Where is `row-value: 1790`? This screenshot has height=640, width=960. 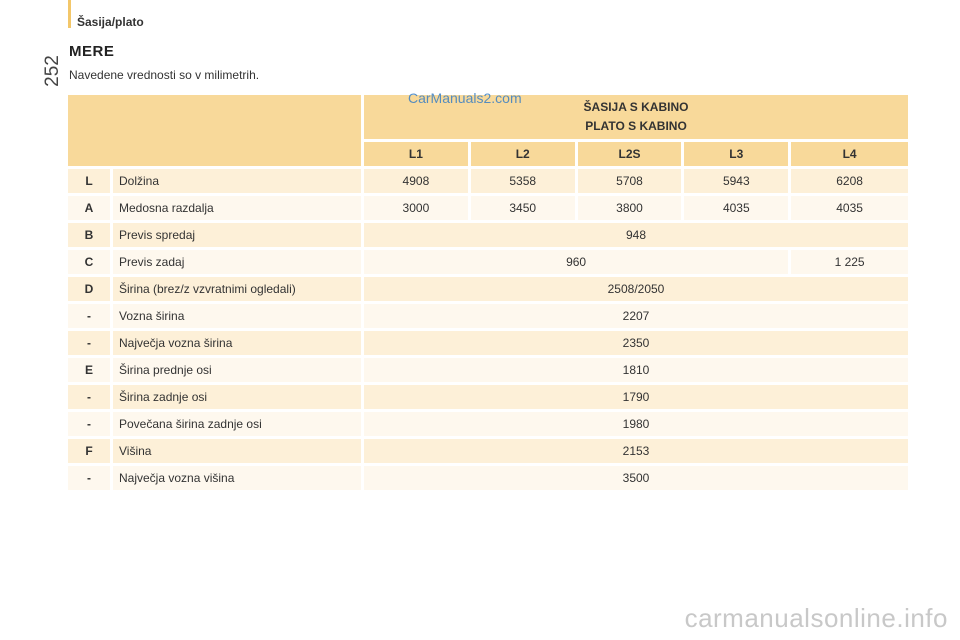 row-value: 1790 is located at coordinates (636, 397).